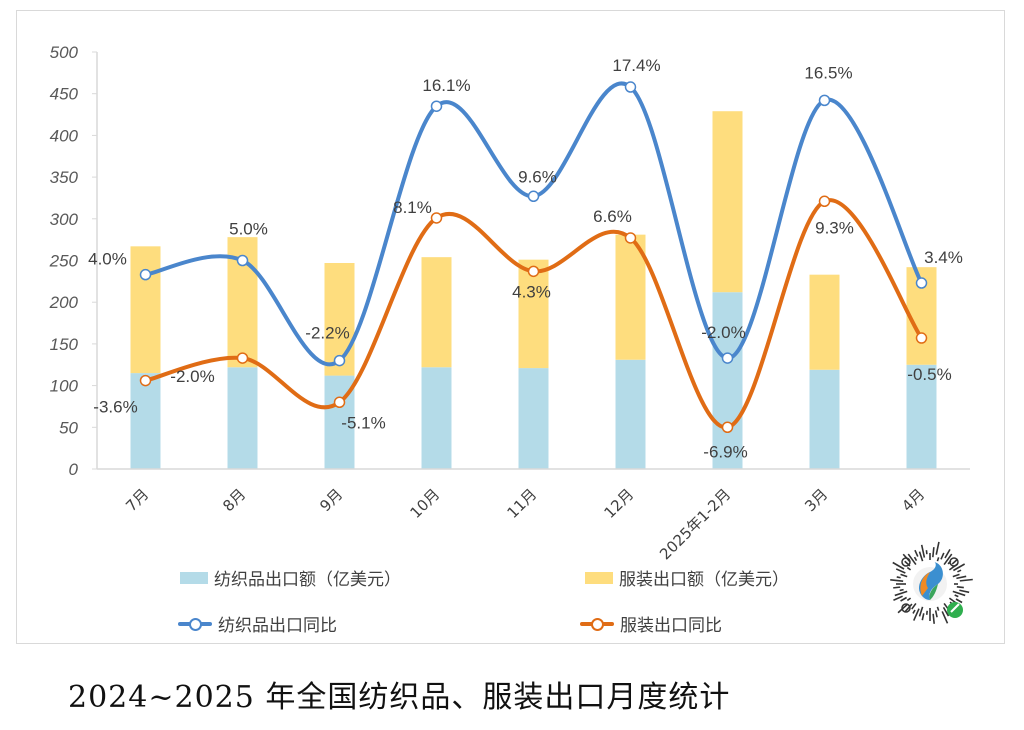 This screenshot has height=730, width=1024. What do you see at coordinates (412, 207) in the screenshot?
I see `apparel-yoy-data-label: 8.1%` at bounding box center [412, 207].